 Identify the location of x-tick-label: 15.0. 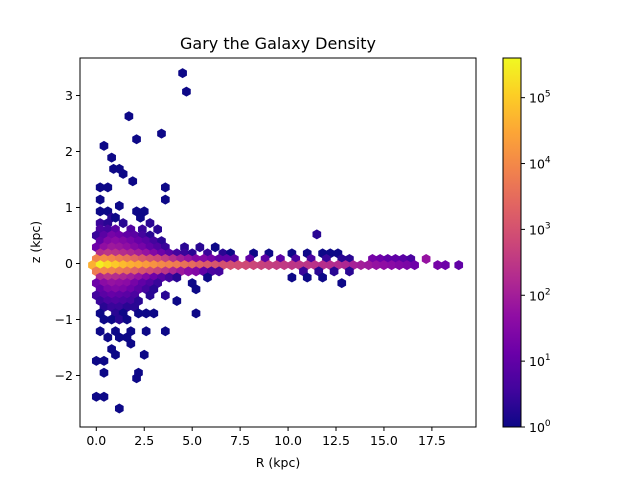
(384, 440).